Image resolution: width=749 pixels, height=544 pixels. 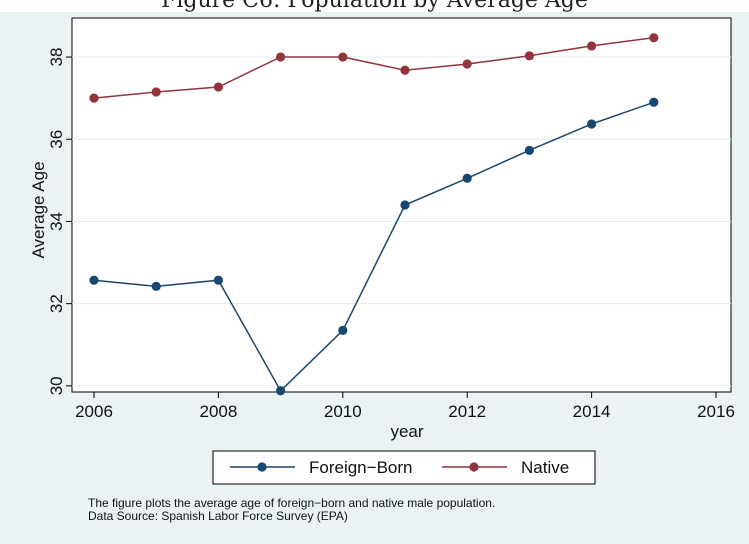 I want to click on legend-label: Foreign−Born, so click(x=360, y=467).